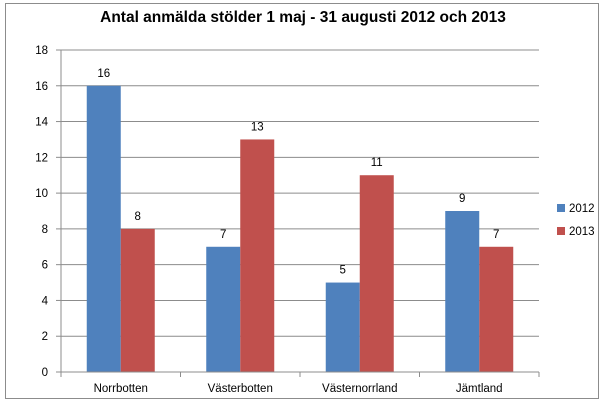 The width and height of the screenshot is (606, 407). I want to click on legend-label-2013: 2013, so click(582, 232).